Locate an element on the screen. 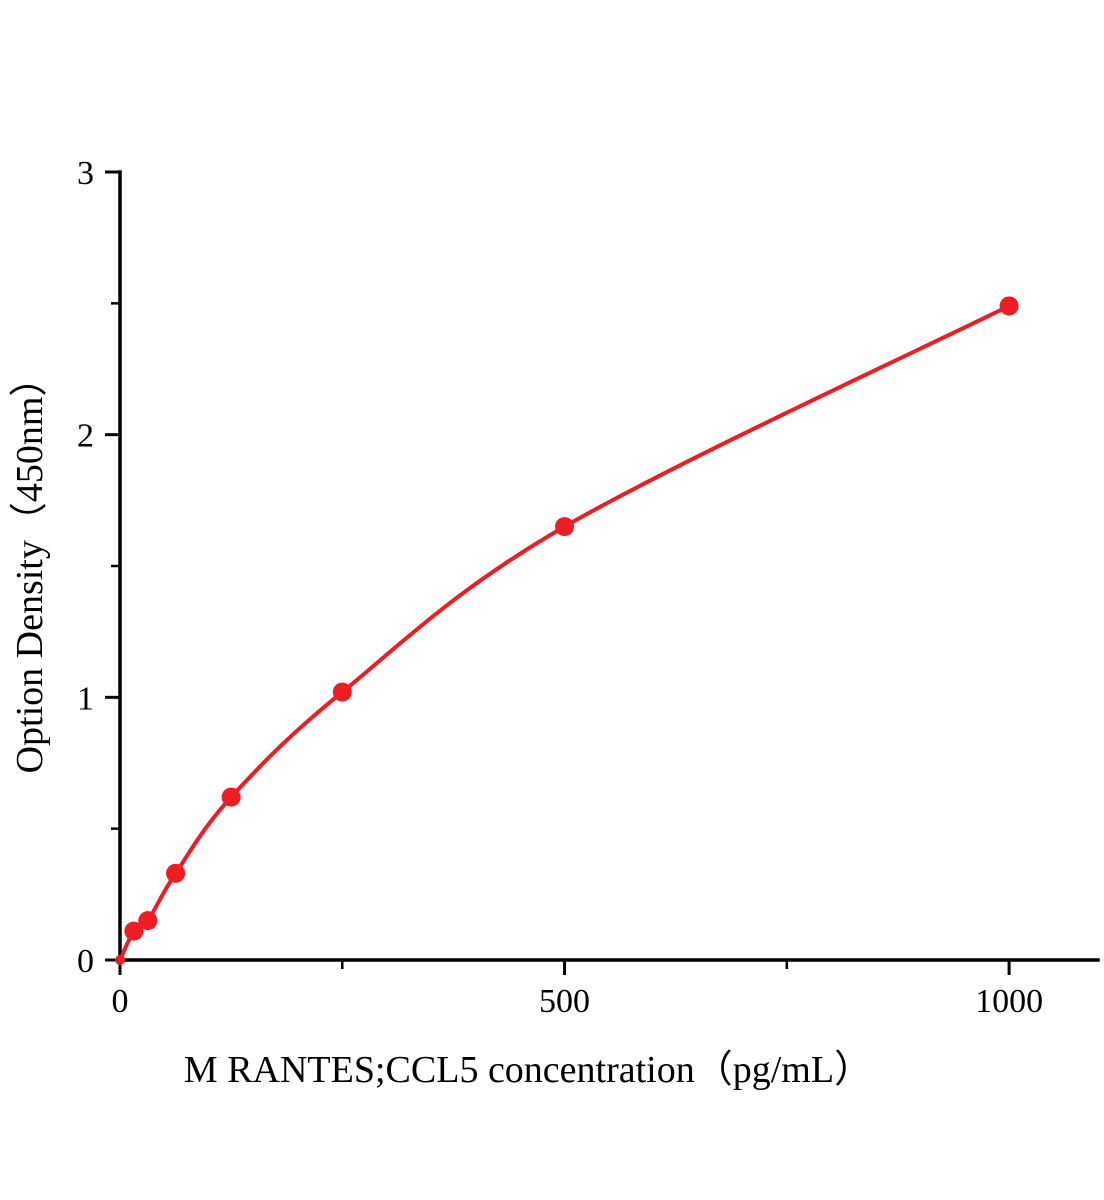 The image size is (1104, 1200). x-tick-label: 0 is located at coordinates (120, 1001).